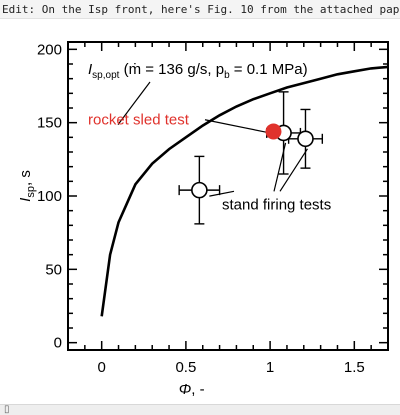 This screenshot has width=400, height=415. Describe the element at coordinates (49, 123) in the screenshot. I see `y-tick-label: 150` at that location.